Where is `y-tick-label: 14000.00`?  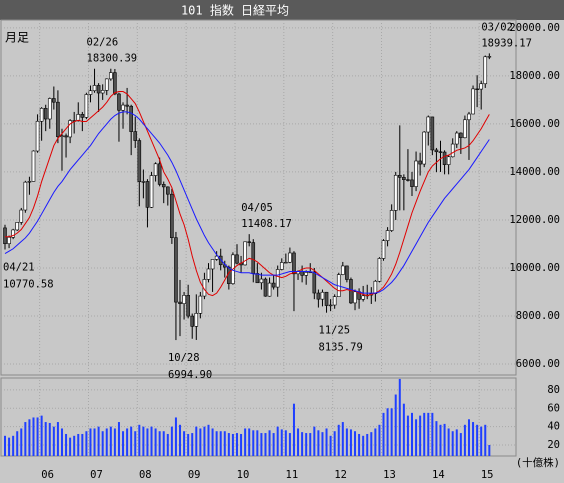 y-tick-label: 14000.00 is located at coordinates (534, 172).